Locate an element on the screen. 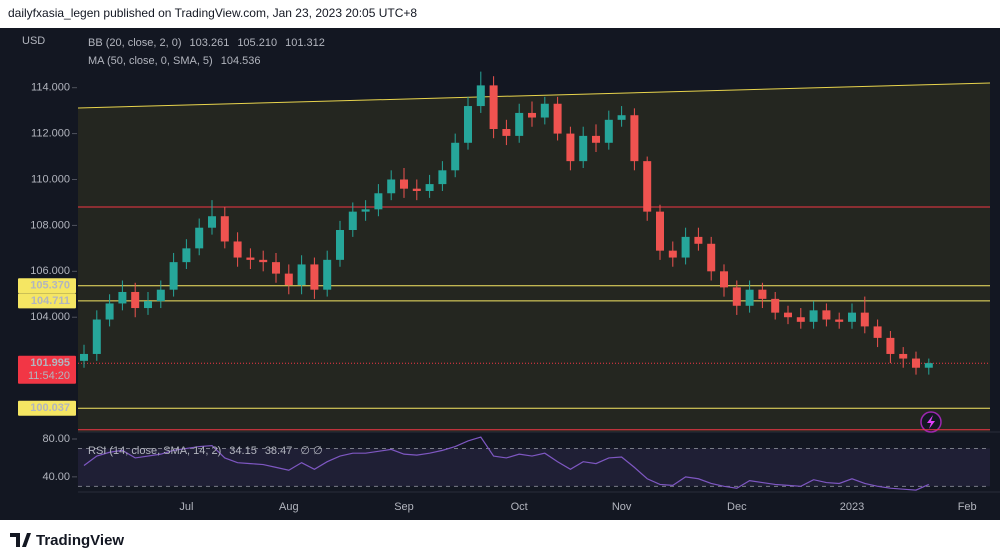 This screenshot has width=1000, height=556. y-tick-label: 112.000 is located at coordinates (50, 133).